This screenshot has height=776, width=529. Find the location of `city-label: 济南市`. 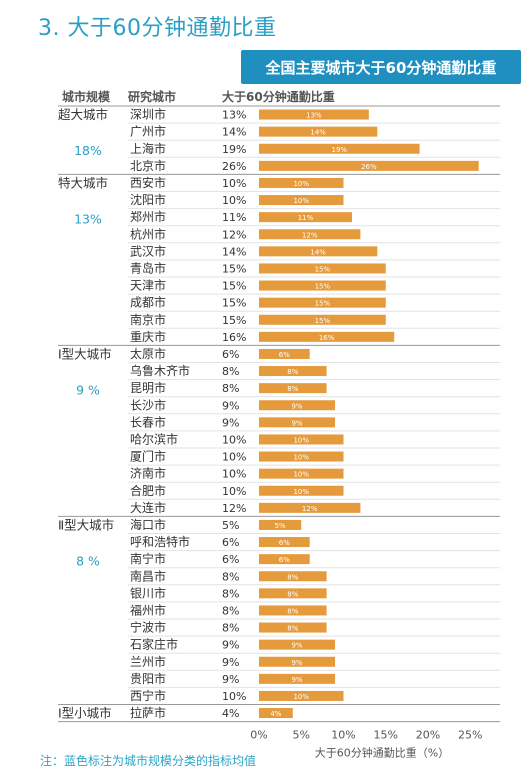

city-label: 济南市 is located at coordinates (148, 473).